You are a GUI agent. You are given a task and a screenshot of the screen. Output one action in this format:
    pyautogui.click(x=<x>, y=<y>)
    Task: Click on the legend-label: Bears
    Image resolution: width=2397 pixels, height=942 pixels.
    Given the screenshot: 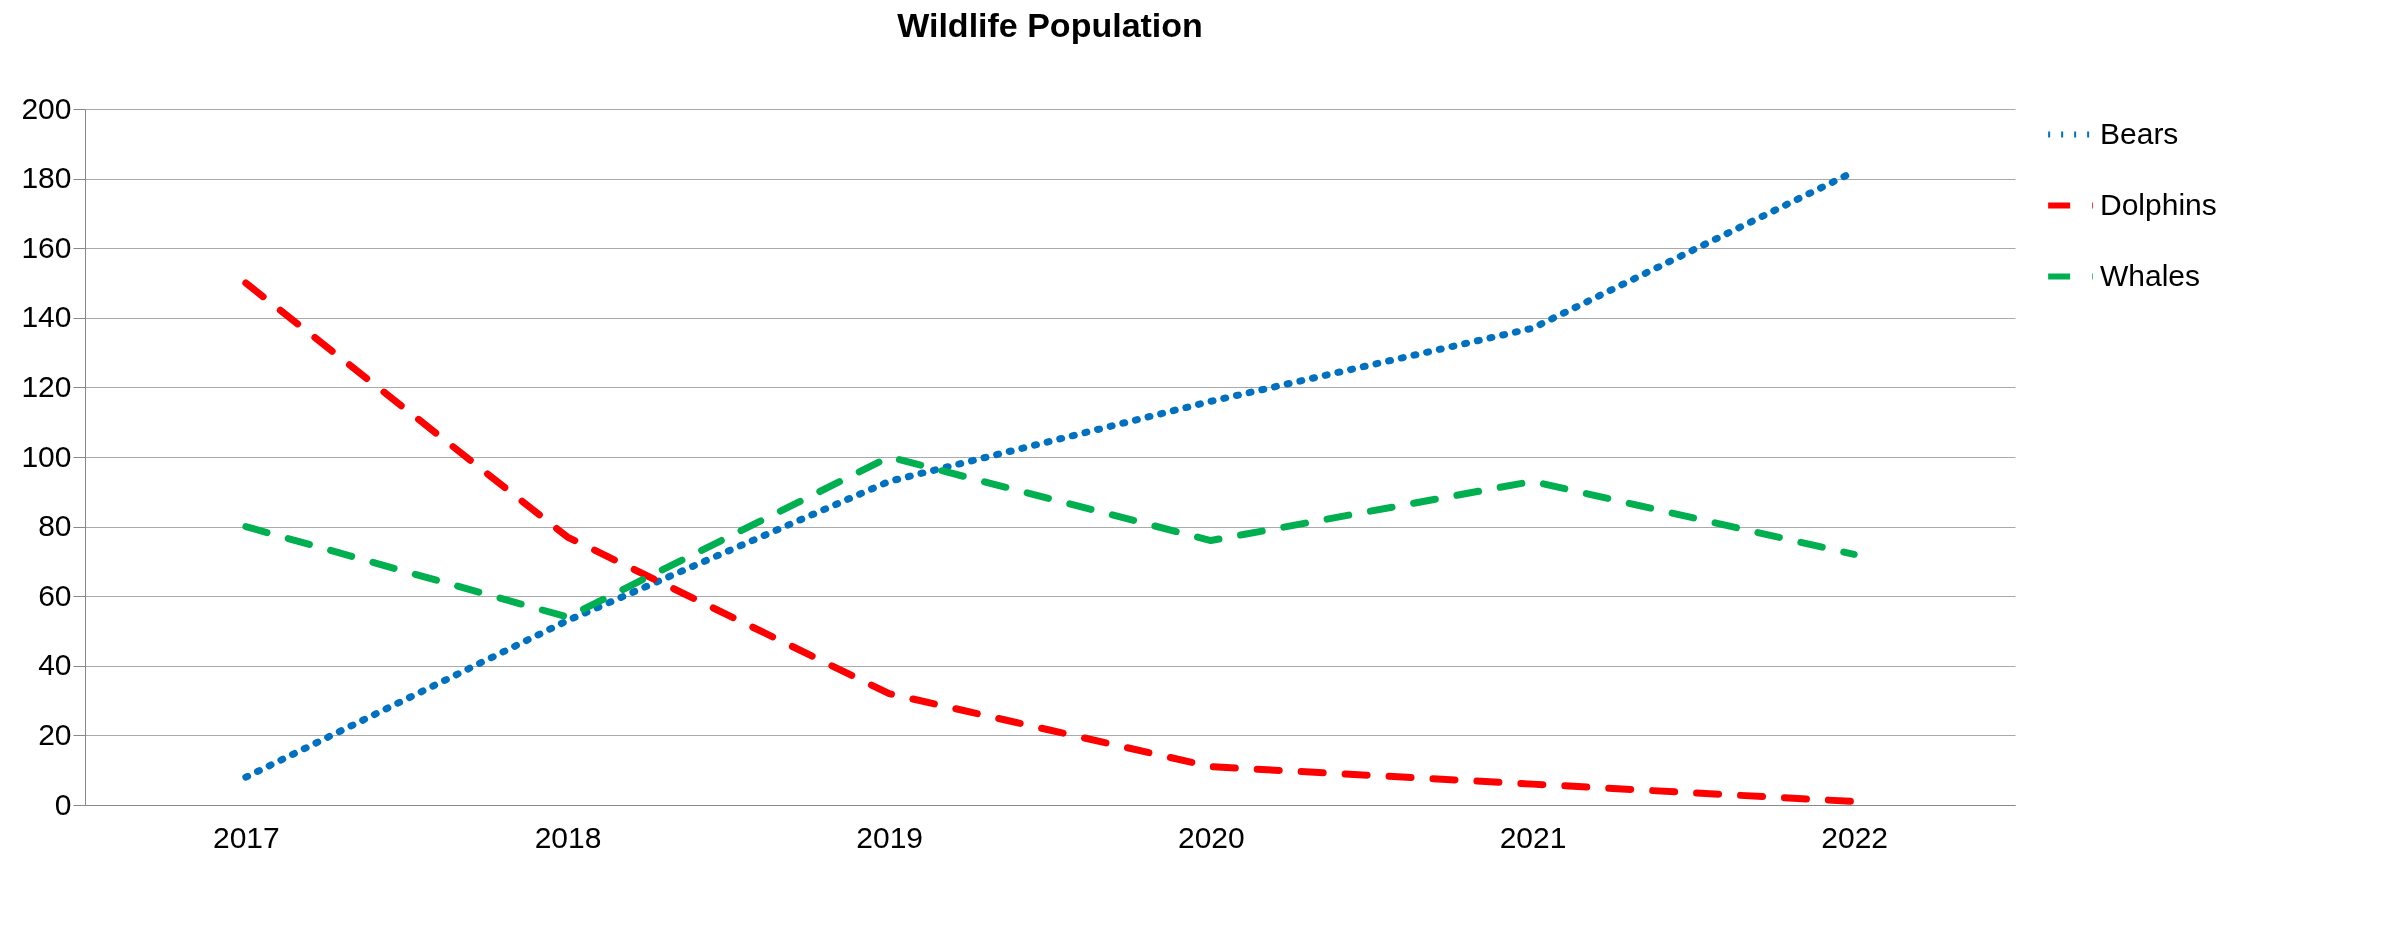 What is the action you would take?
    pyautogui.click(x=2139, y=133)
    